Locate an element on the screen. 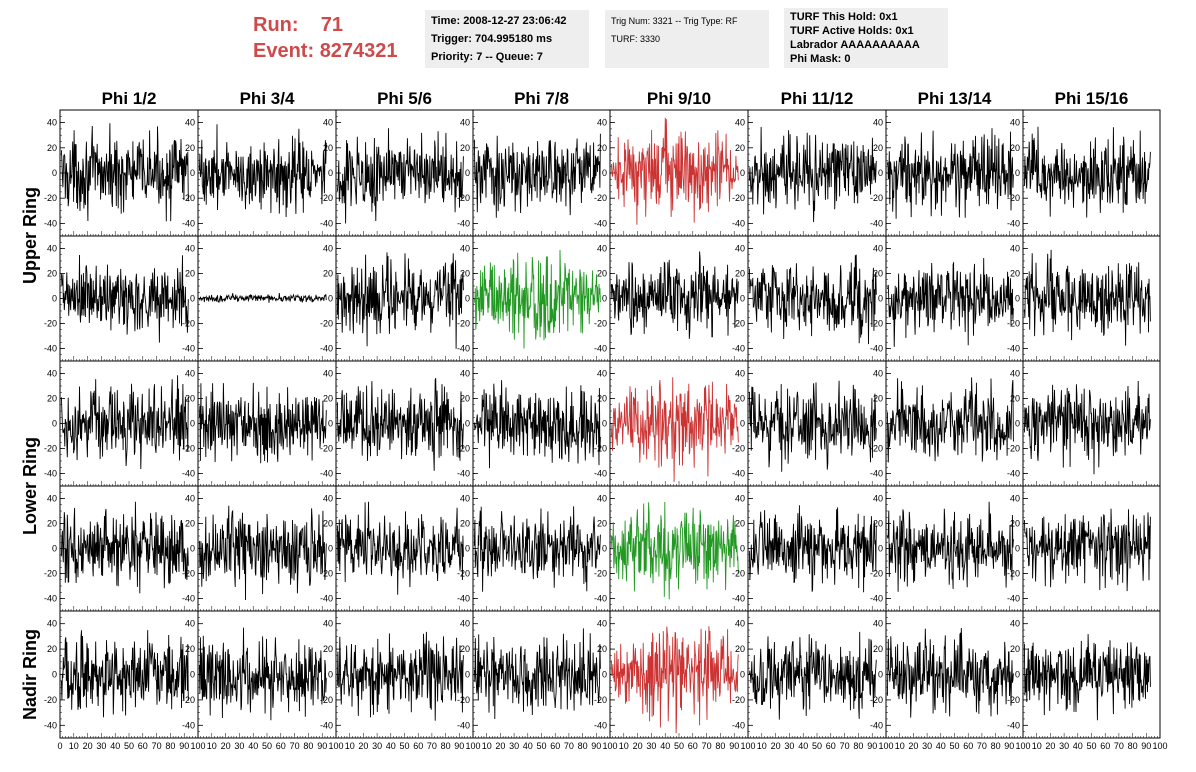 The image size is (1196, 772). trig-num-line: Trig Num: 3321 -- Trig Type: RF is located at coordinates (674, 21).